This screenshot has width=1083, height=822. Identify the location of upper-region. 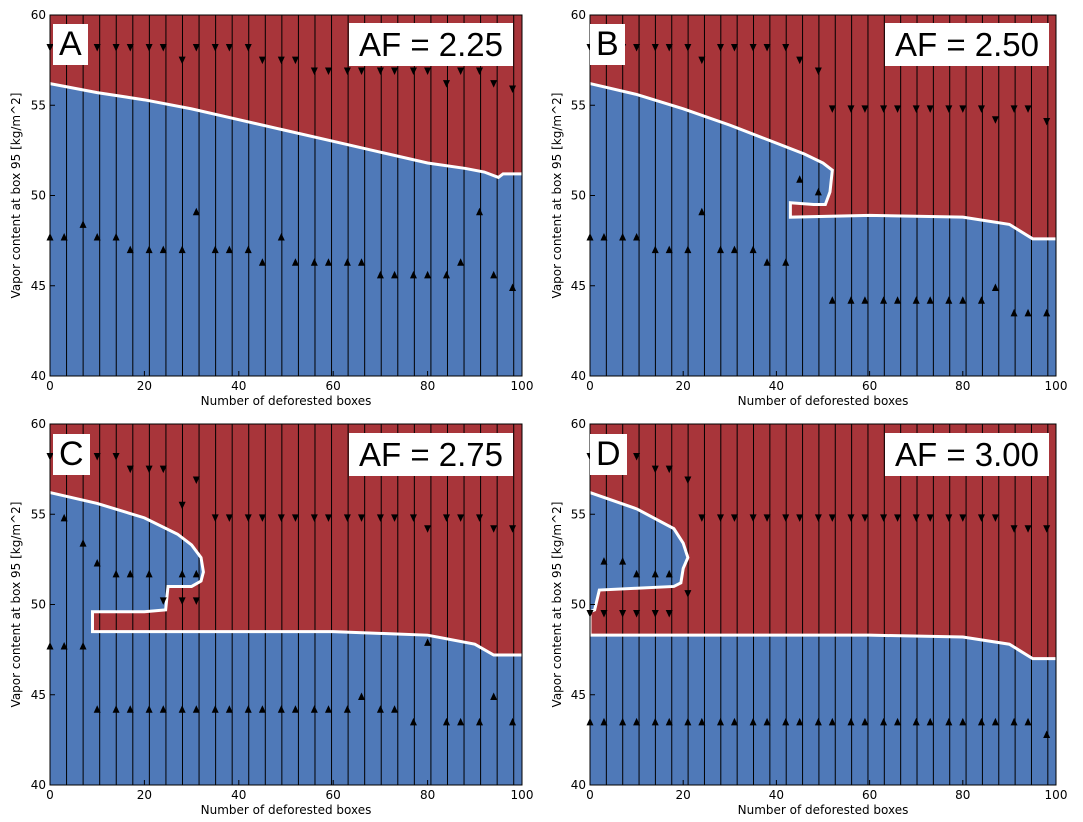
(823, 127).